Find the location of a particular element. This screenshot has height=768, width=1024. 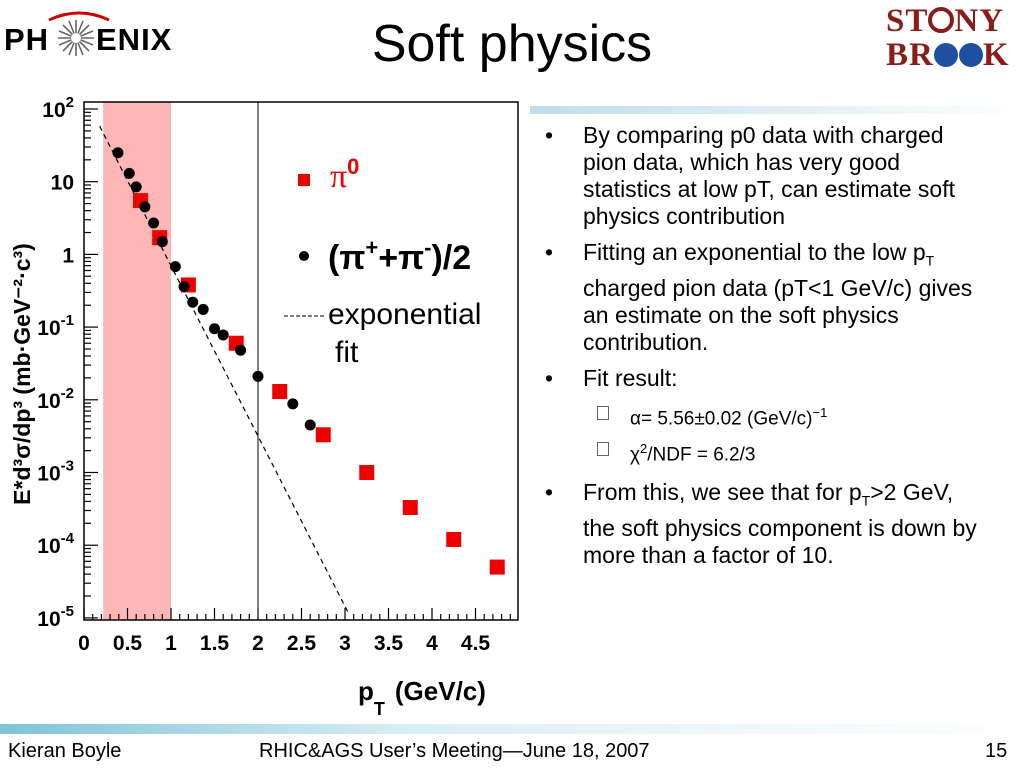

legend-fit-label-2: fit is located at coordinates (347, 352).